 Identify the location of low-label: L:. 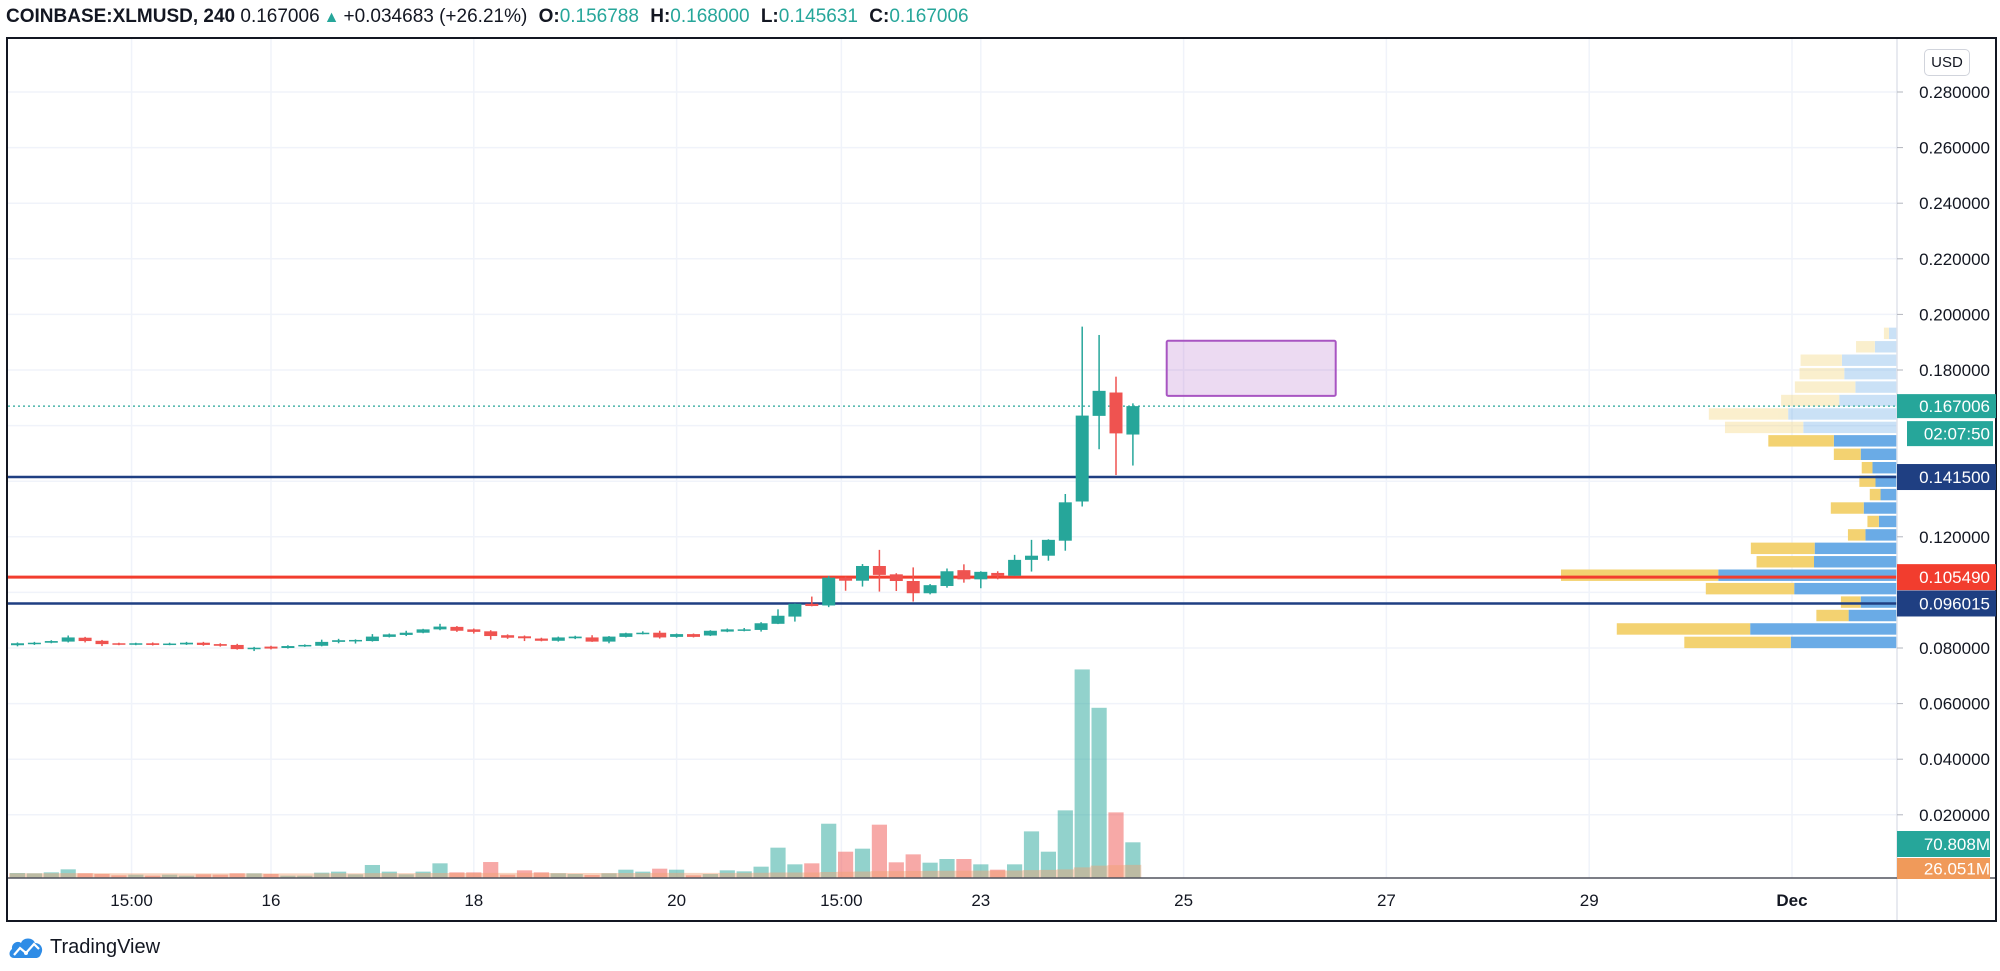
(769, 16).